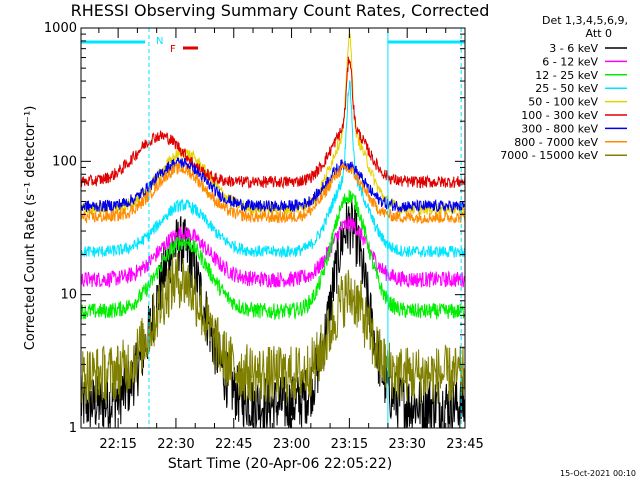 The width and height of the screenshot is (640, 480). Describe the element at coordinates (30, 228) in the screenshot. I see `y-axis-label: Corrected Count Rate (s⁻¹ detector⁻¹)` at that location.